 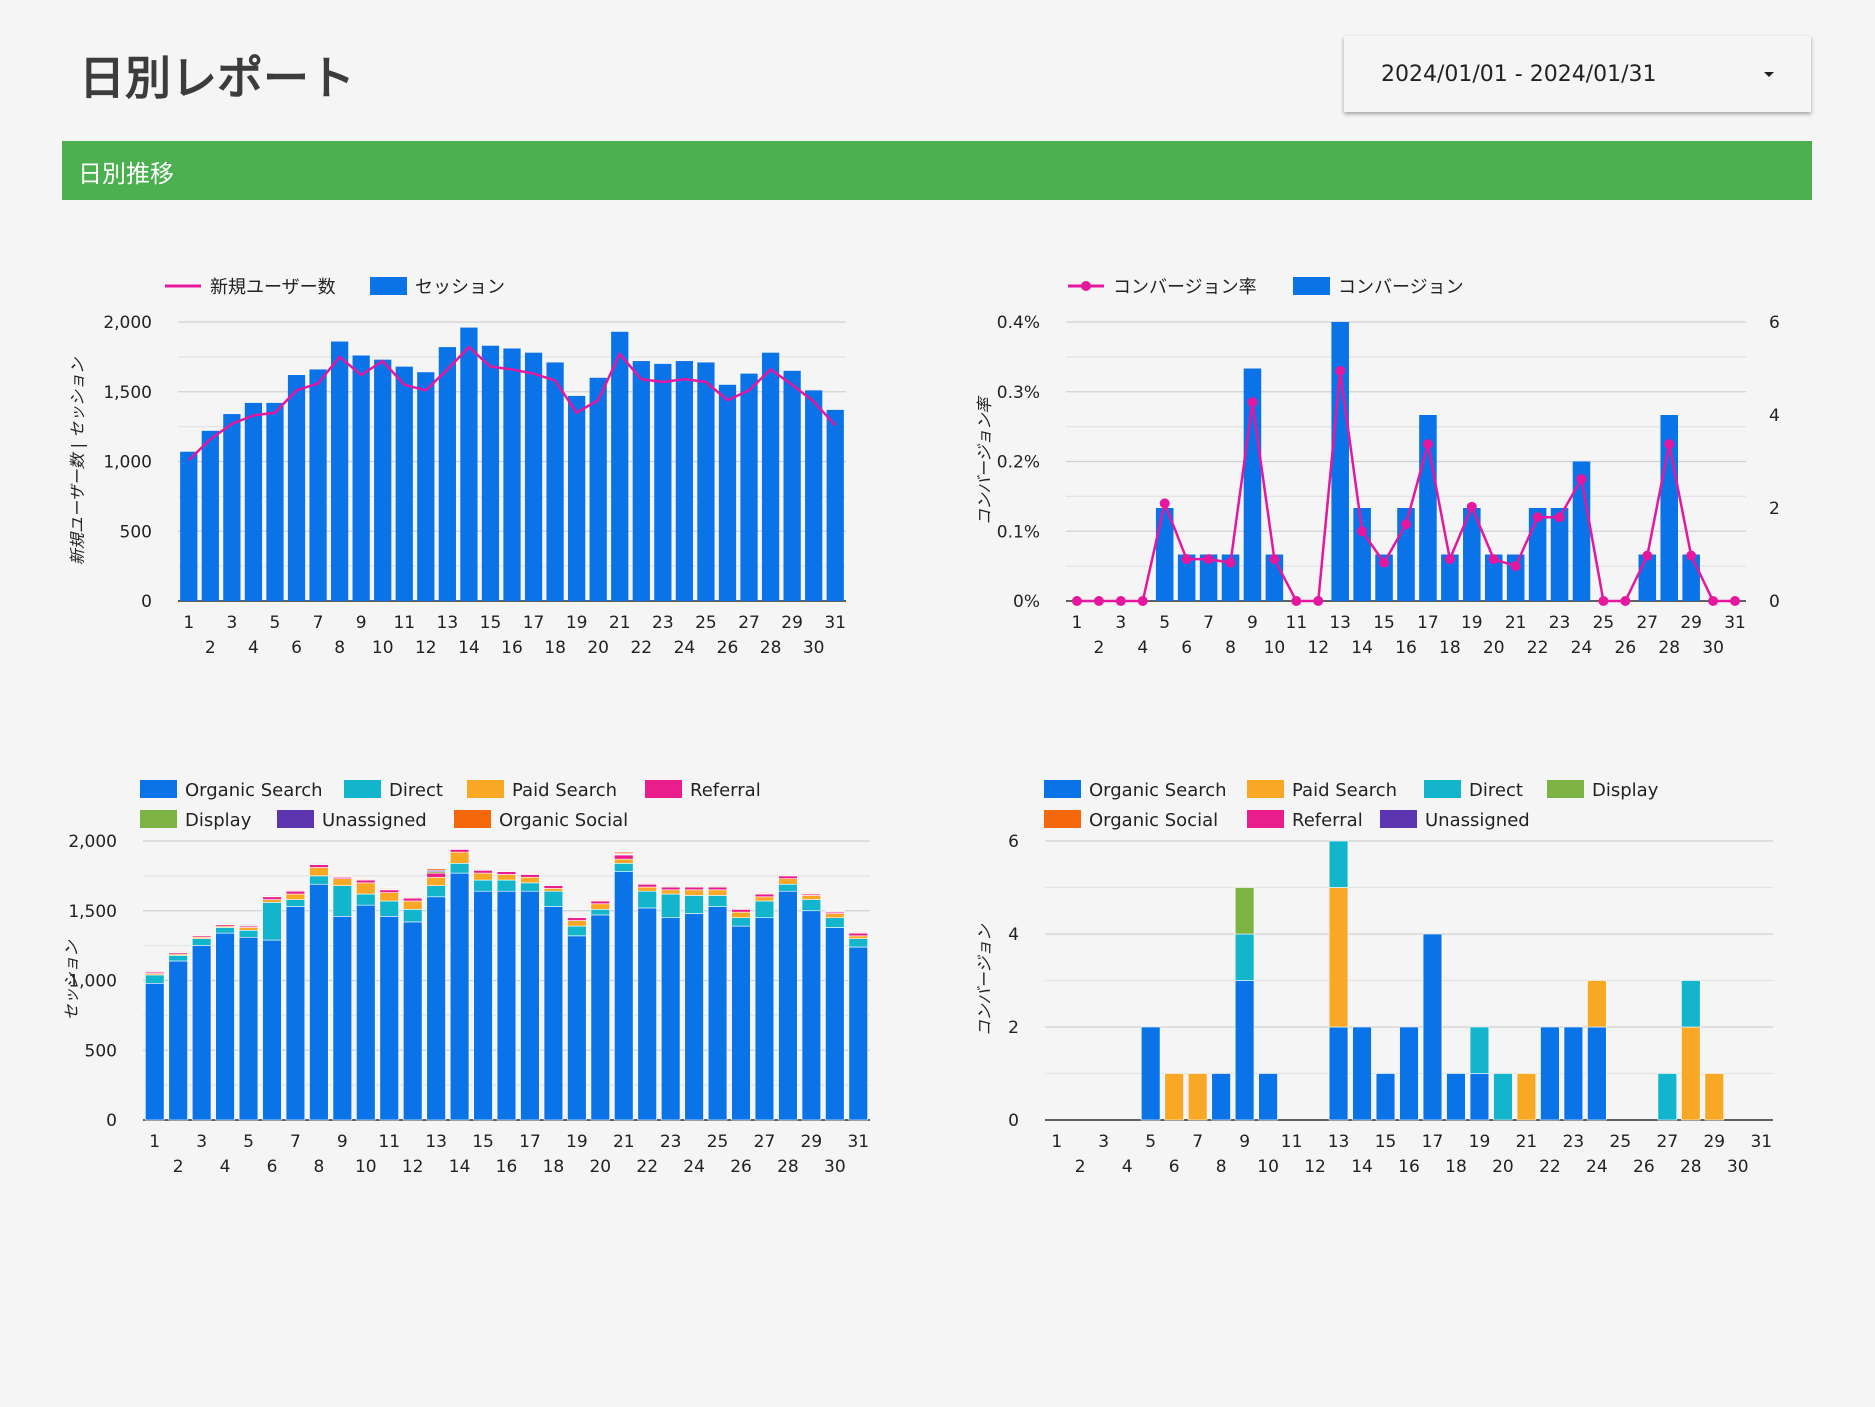 I want to click on x-tick-label: 17, so click(x=1428, y=623).